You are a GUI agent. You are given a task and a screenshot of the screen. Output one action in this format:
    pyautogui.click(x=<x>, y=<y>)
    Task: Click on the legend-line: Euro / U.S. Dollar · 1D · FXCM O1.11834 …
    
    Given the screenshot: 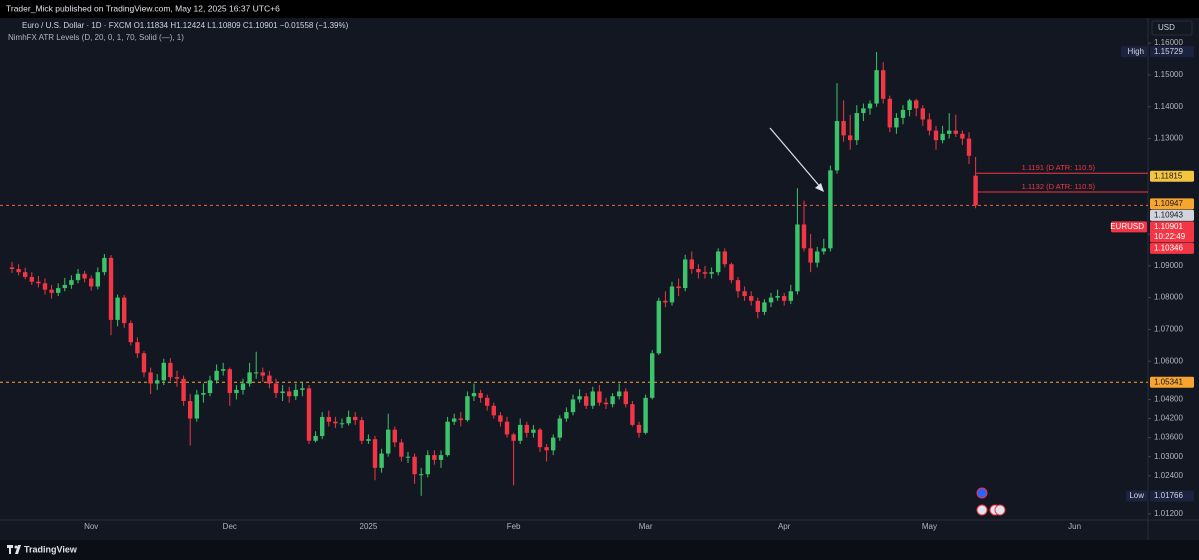 What is the action you would take?
    pyautogui.click(x=185, y=25)
    